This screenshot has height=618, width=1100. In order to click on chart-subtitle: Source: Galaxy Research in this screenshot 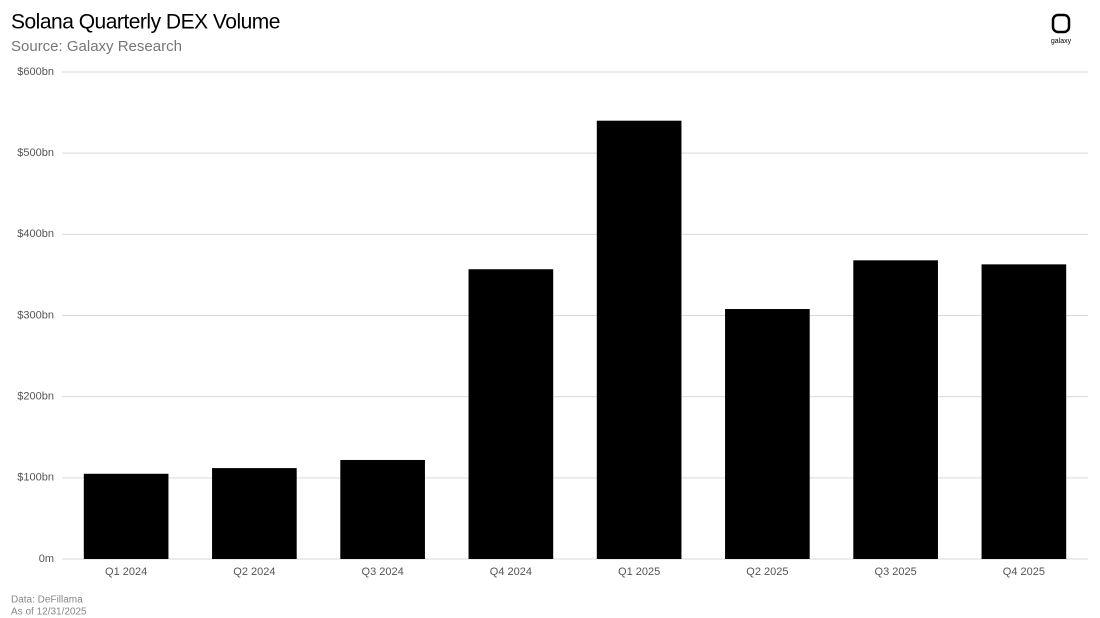, I will do `click(96, 46)`.